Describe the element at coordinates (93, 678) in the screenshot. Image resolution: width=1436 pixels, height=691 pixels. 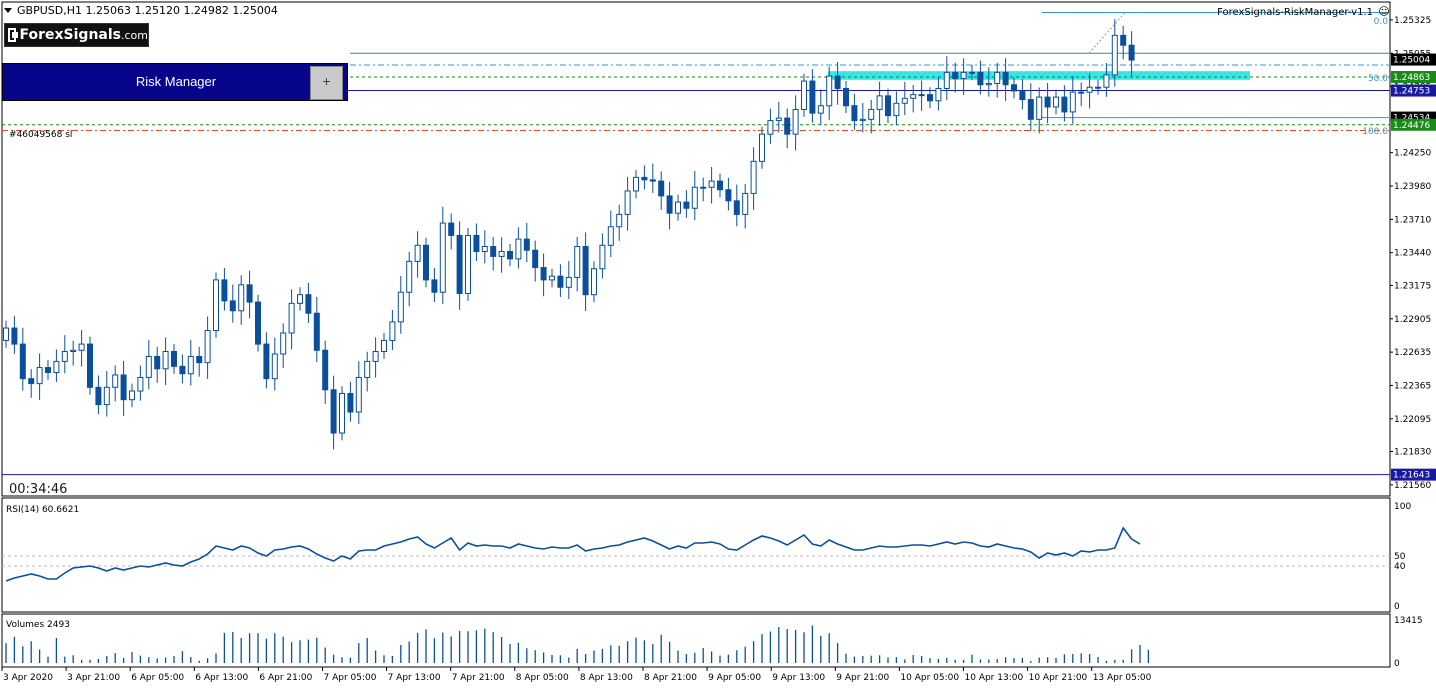
I see `time-tick-label: 3 Apr 21:00` at that location.